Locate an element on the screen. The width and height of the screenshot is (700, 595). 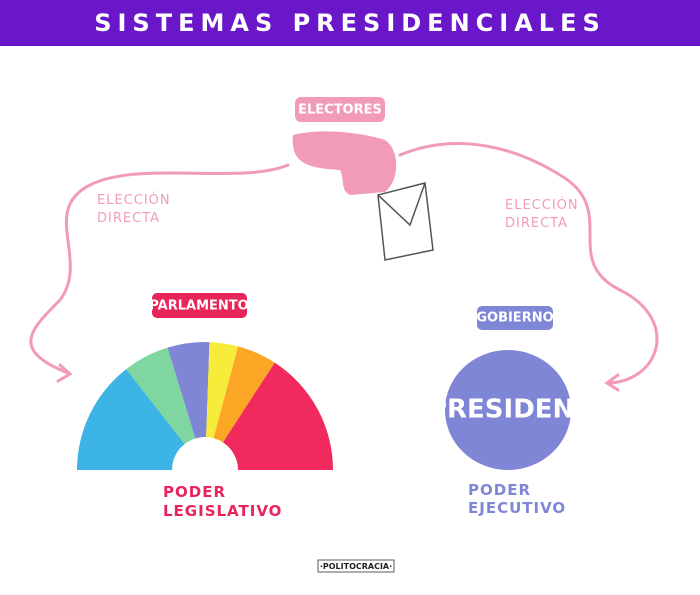
gobierno-label: GOBIERNO is located at coordinates (514, 318).